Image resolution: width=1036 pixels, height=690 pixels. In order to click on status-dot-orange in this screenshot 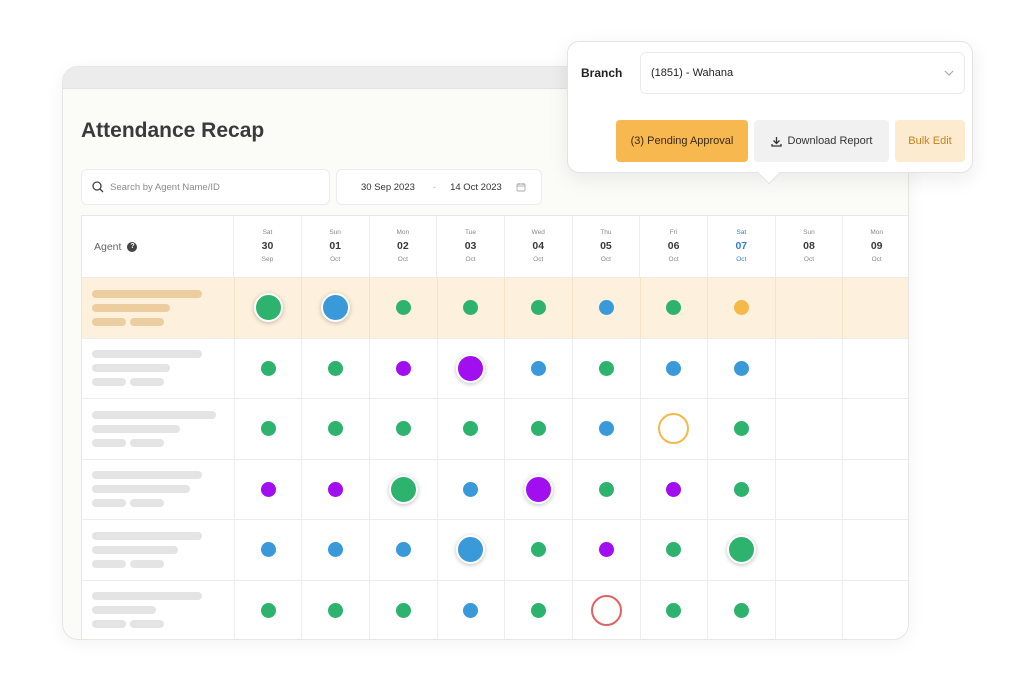, I will do `click(674, 429)`.